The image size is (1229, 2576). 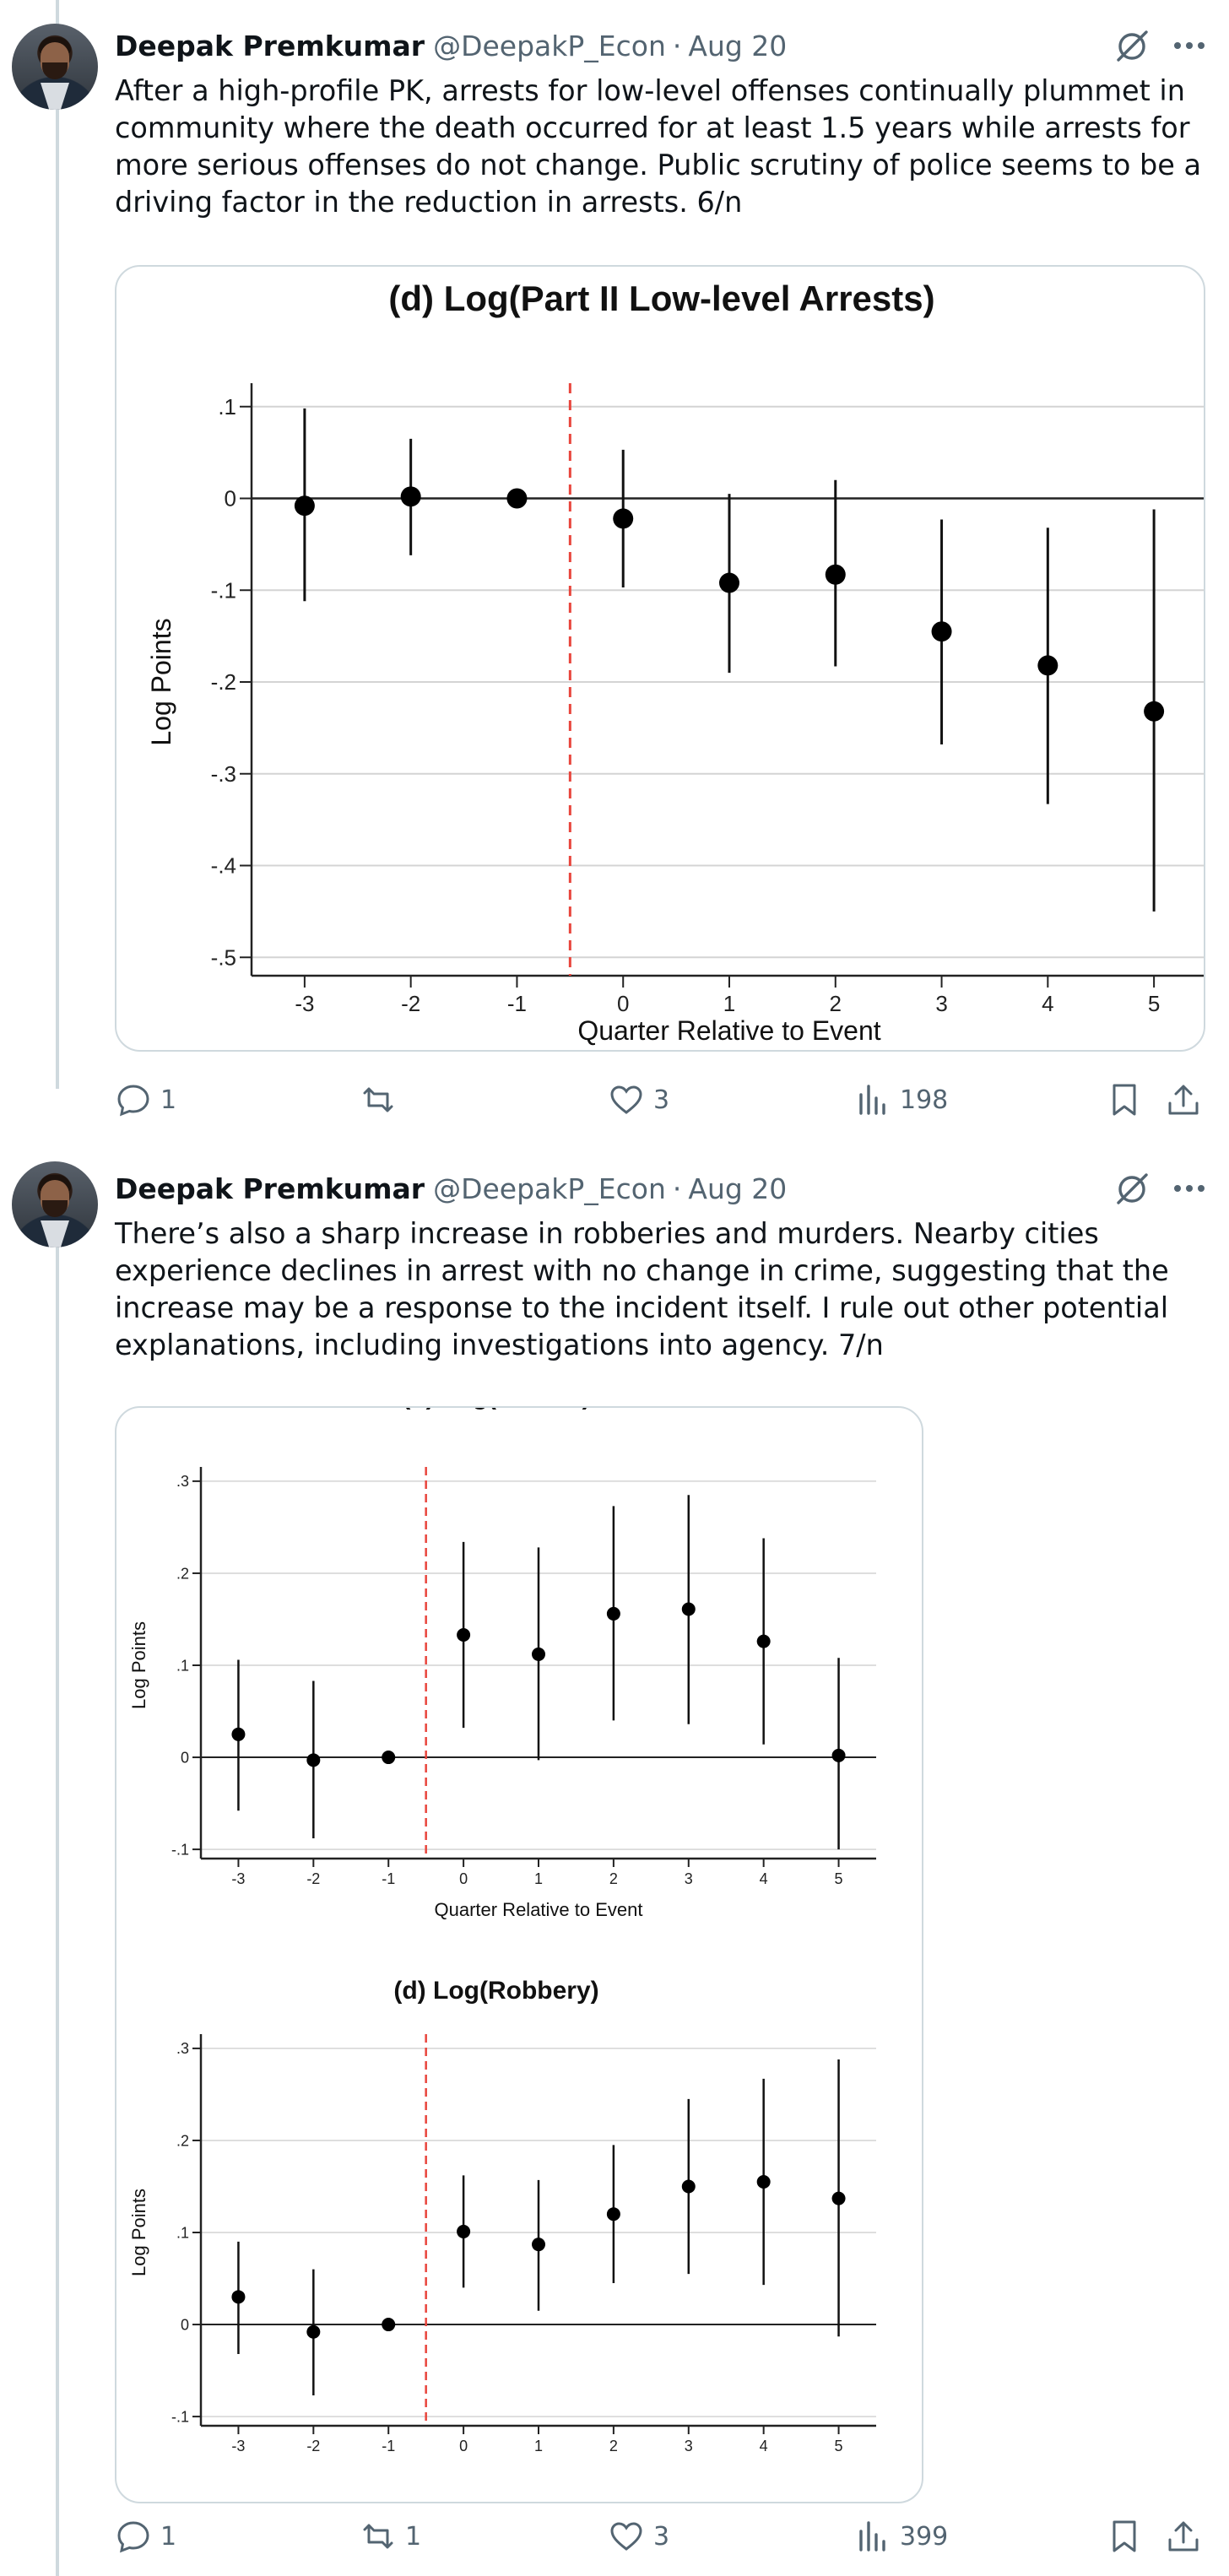 What do you see at coordinates (223, 866) in the screenshot?
I see `y-tick-label: -.4` at bounding box center [223, 866].